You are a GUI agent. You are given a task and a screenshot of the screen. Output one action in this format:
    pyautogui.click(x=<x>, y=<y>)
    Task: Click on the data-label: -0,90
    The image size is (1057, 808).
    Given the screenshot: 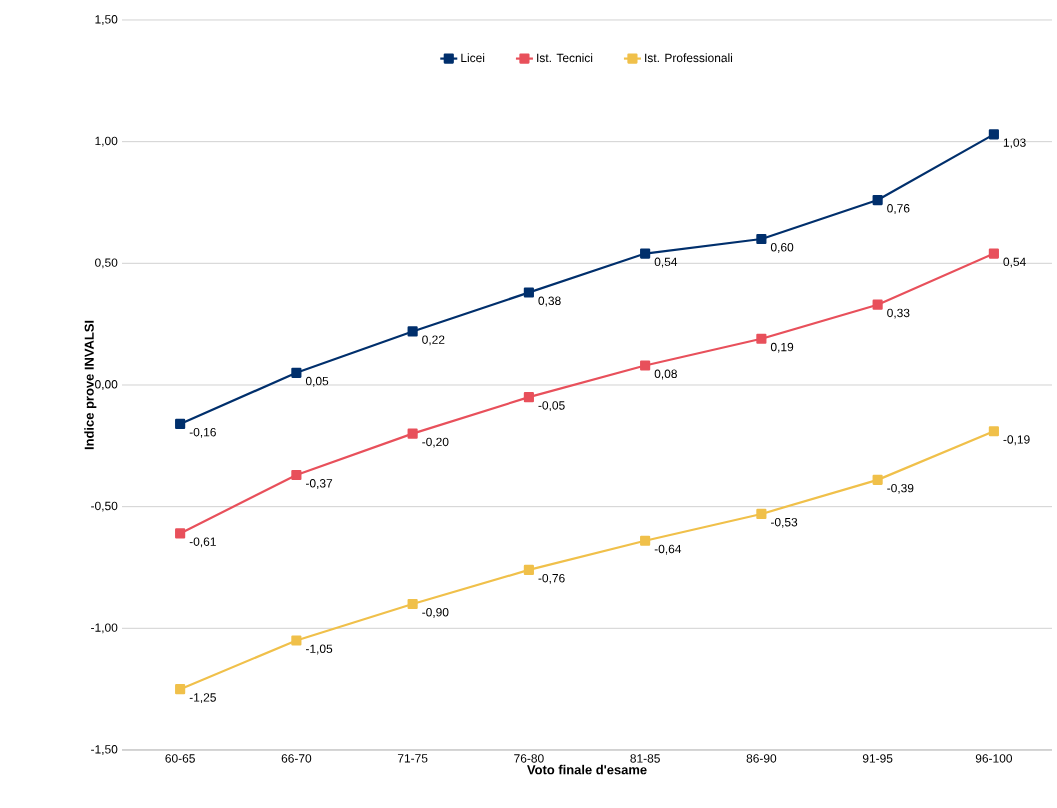 What is the action you would take?
    pyautogui.click(x=435, y=613)
    